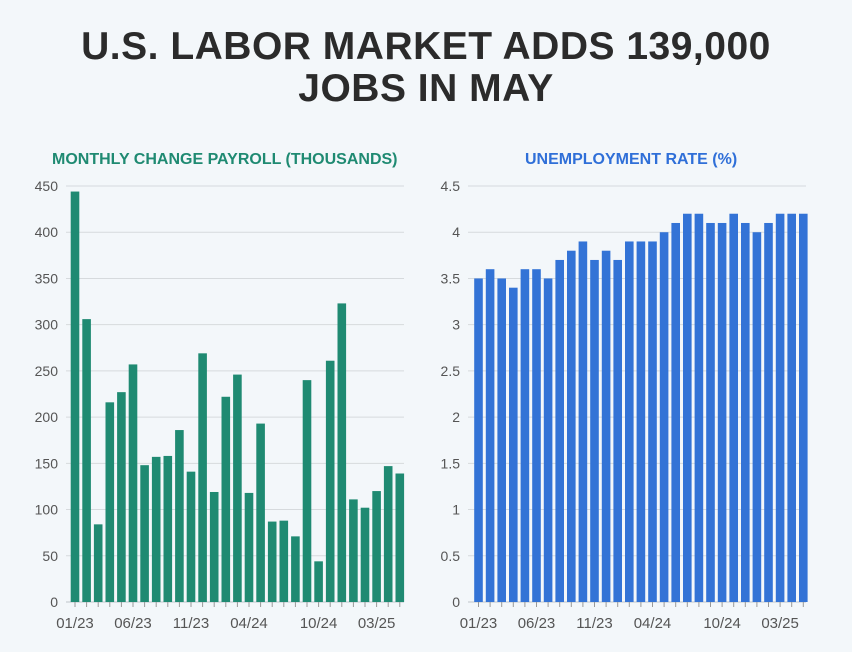 The height and width of the screenshot is (652, 852). What do you see at coordinates (456, 602) in the screenshot?
I see `unemployment-ytick-label: 0` at bounding box center [456, 602].